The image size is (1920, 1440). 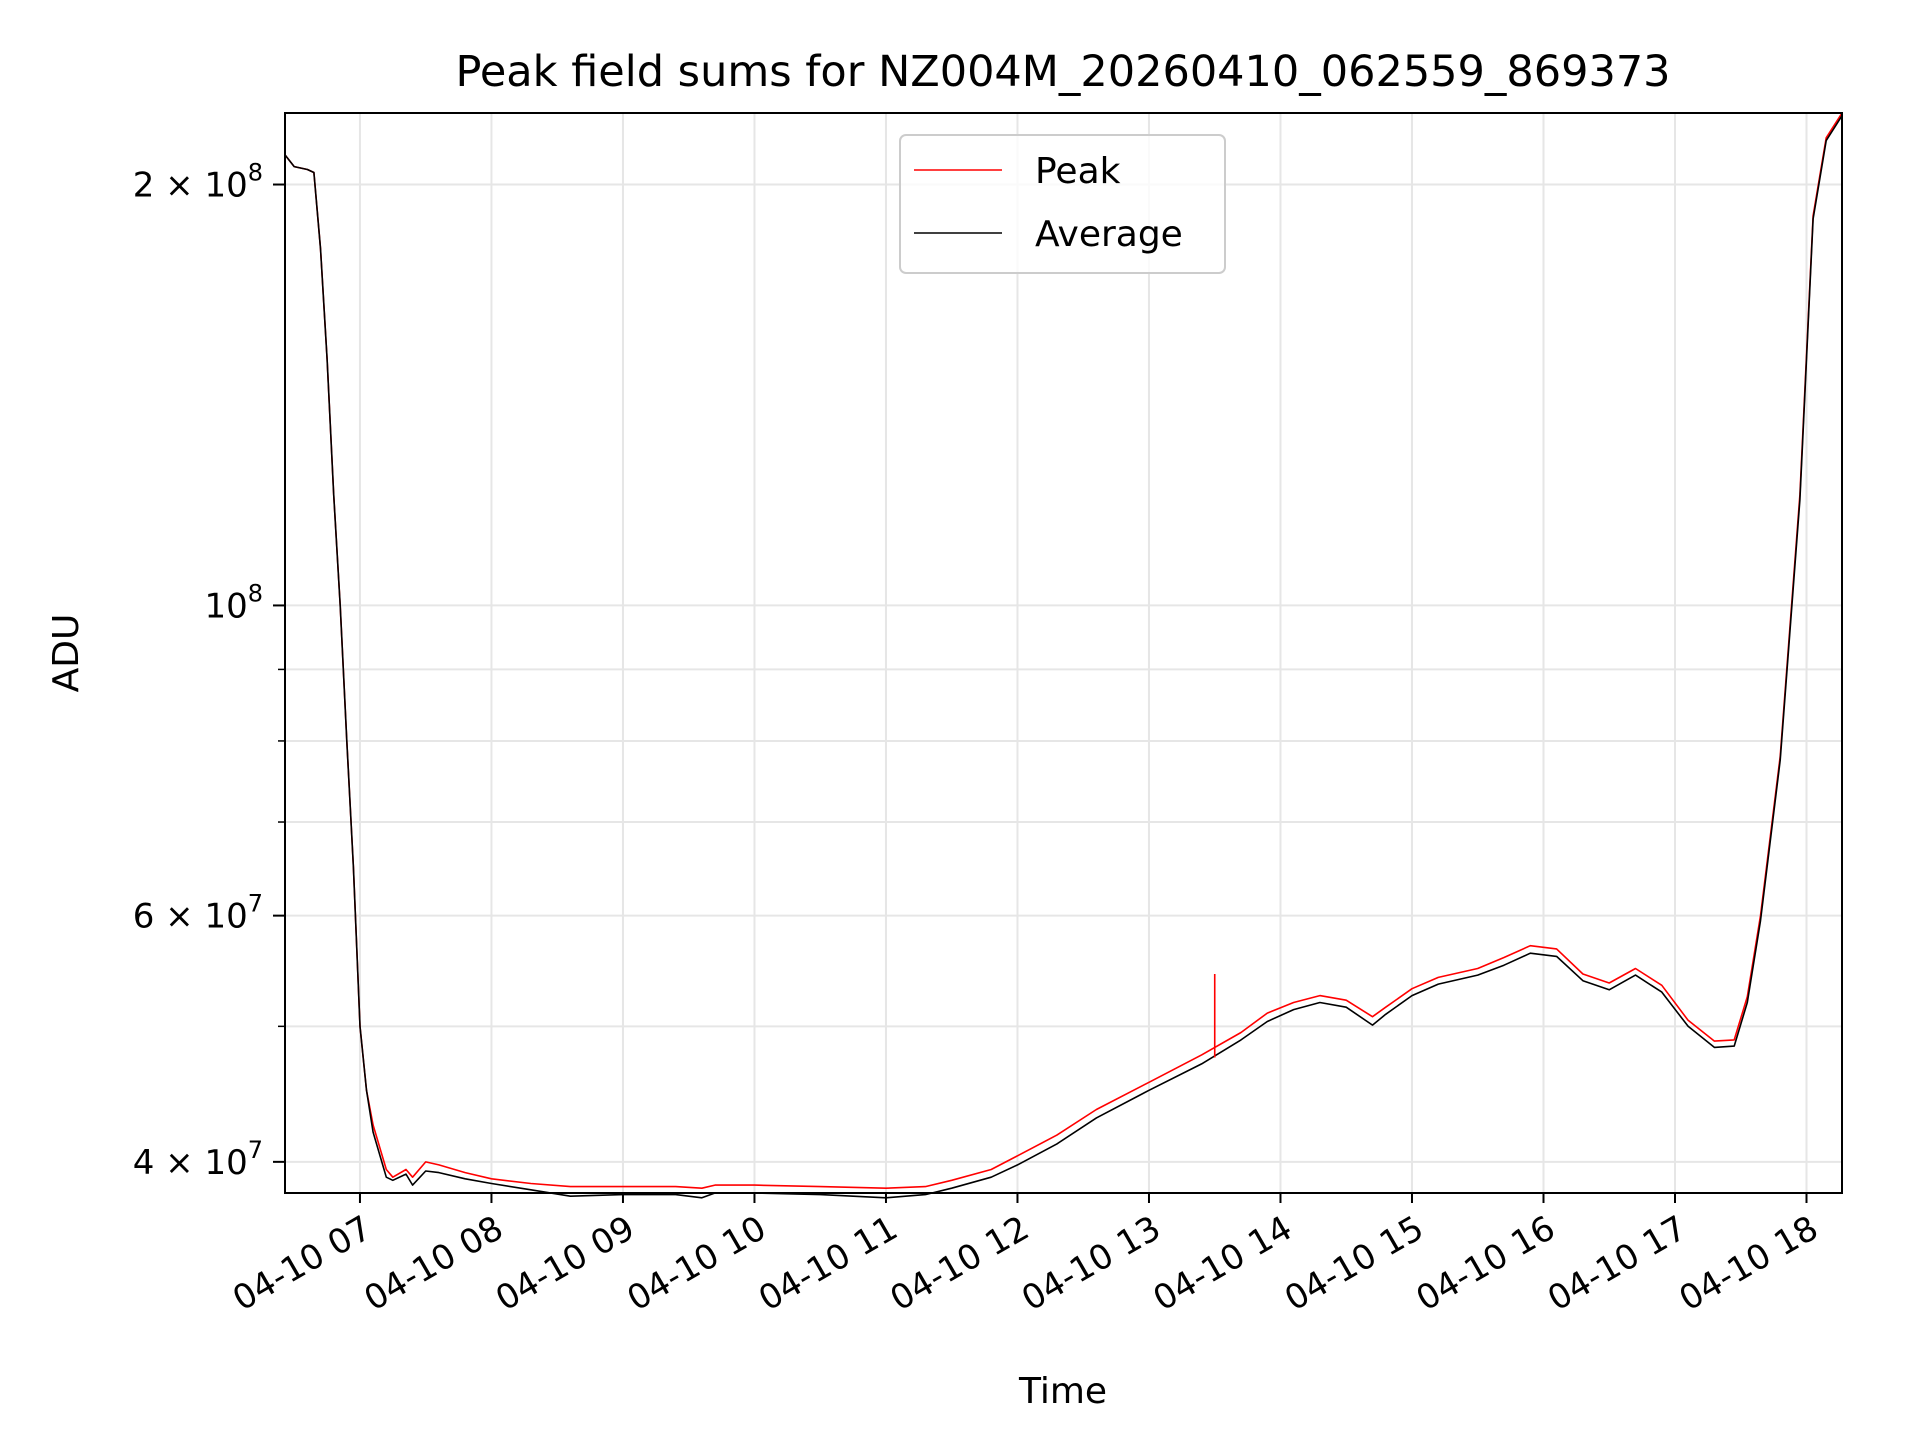 I want to click on y-tick-label: 4 × 107, so click(x=198, y=1159).